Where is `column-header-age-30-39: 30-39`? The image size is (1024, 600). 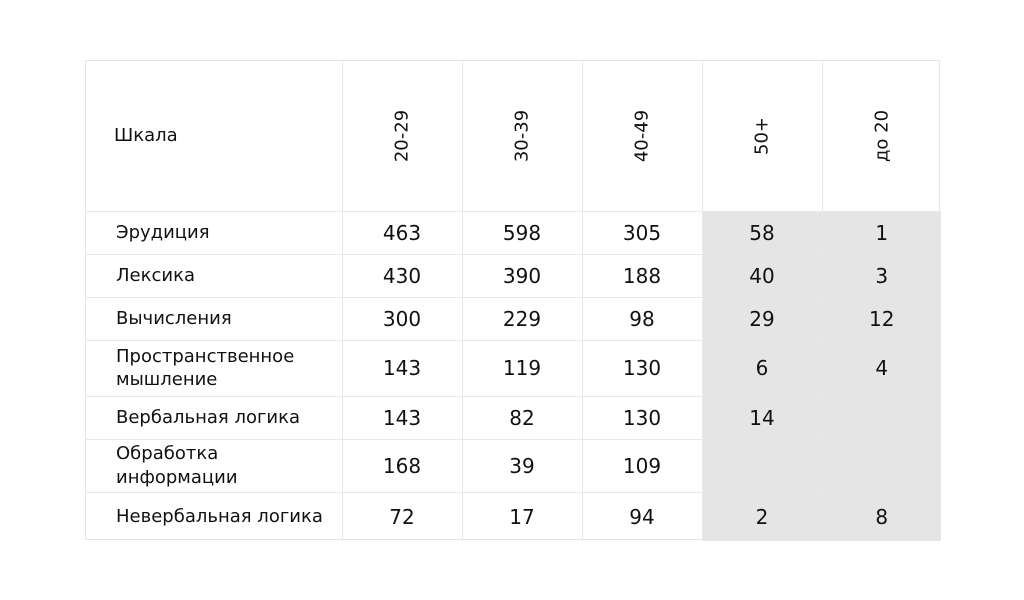
column-header-age-30-39: 30-39 is located at coordinates (522, 136).